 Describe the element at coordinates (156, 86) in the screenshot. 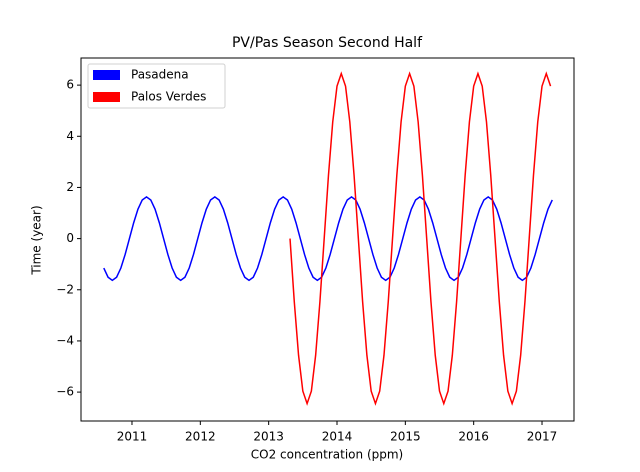

I see `legend-box` at that location.